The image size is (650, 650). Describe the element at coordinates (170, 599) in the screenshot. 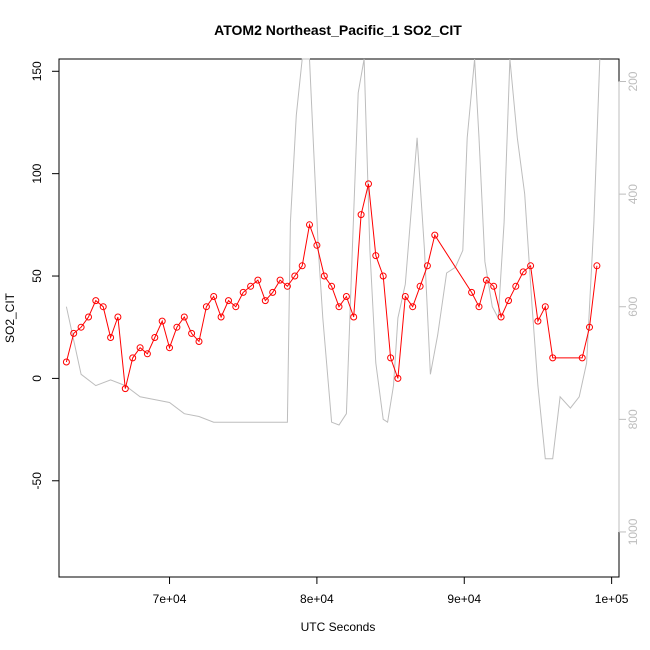

I see `x-tick-label: 7e+04` at that location.